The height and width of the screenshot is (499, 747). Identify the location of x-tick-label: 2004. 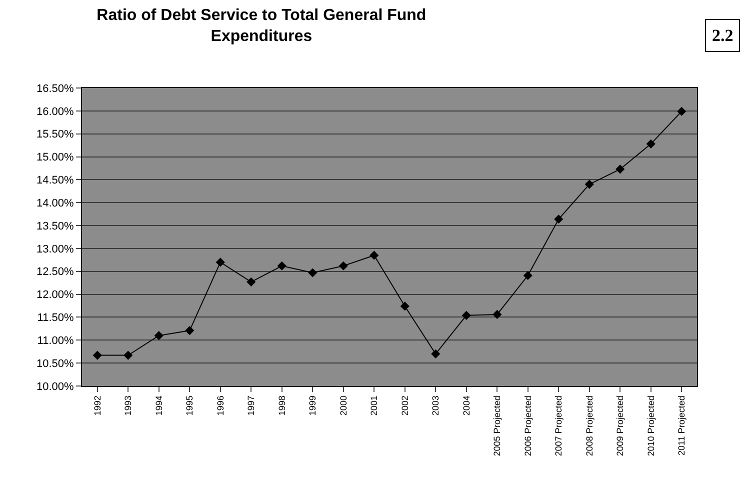
(466, 406).